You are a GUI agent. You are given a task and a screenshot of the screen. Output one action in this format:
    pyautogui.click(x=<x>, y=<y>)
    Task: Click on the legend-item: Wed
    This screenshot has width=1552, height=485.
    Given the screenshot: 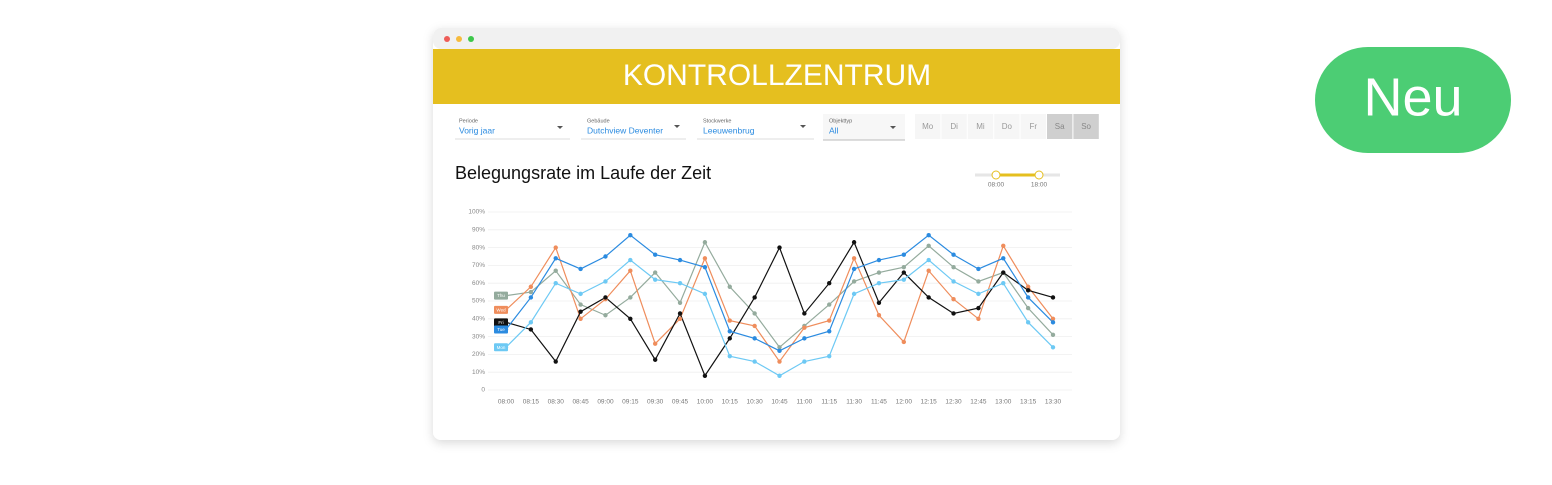 What is the action you would take?
    pyautogui.click(x=501, y=309)
    